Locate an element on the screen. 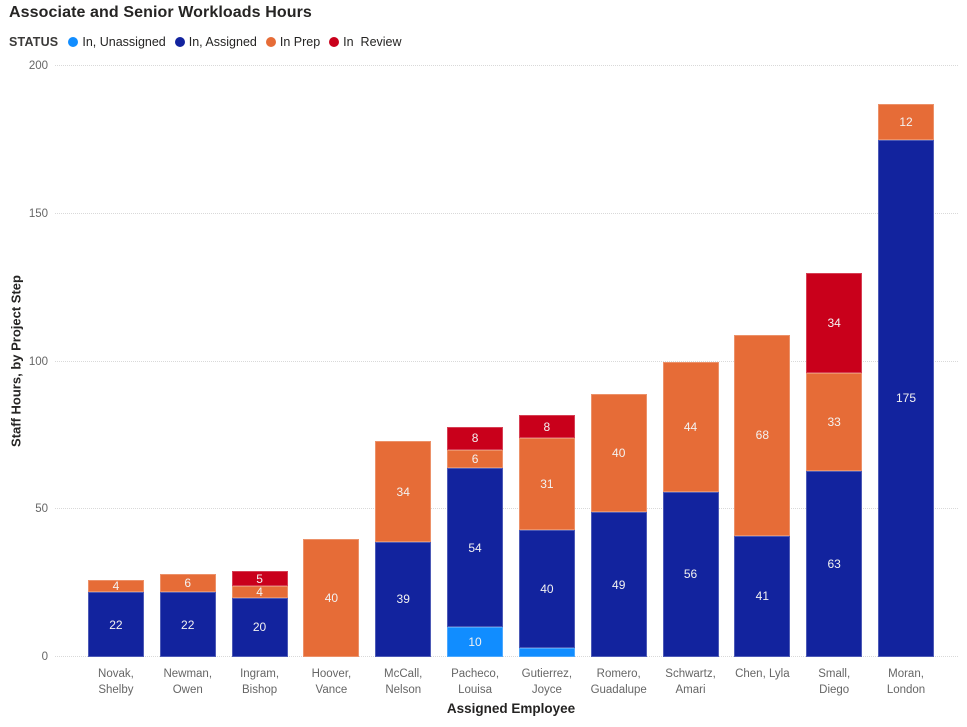  bar-segment-assigned: 20 is located at coordinates (259, 627).